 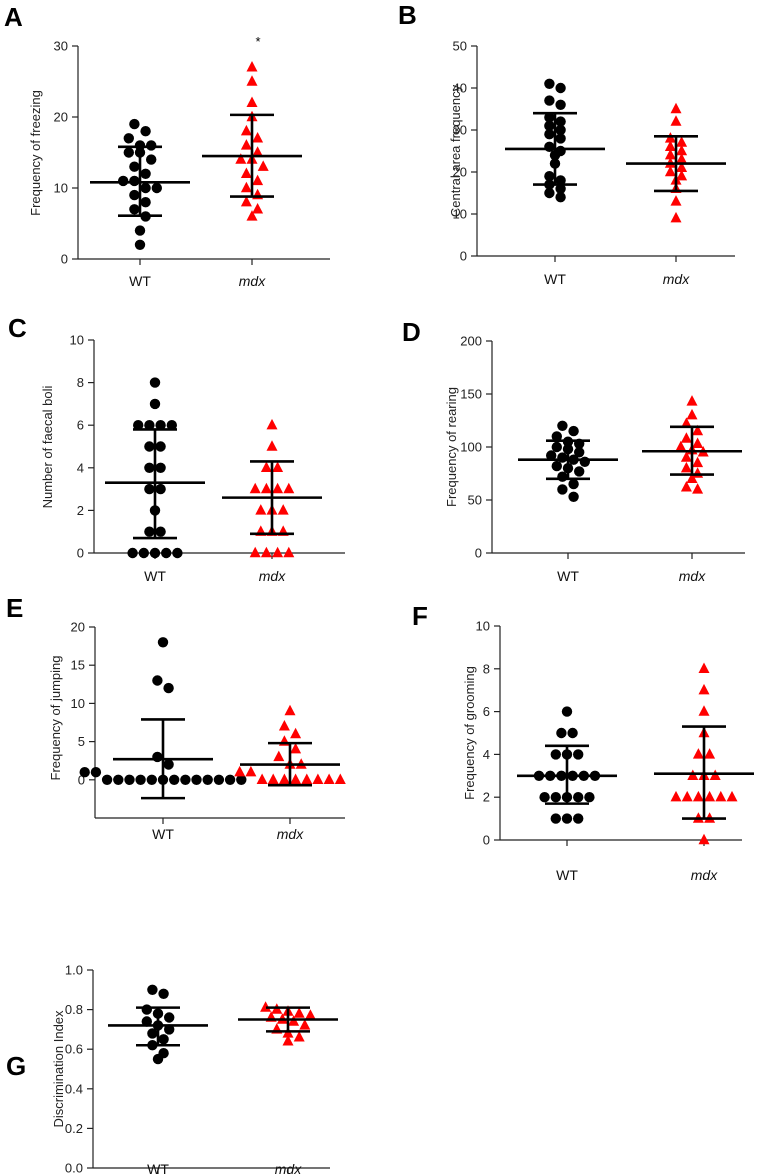 What do you see at coordinates (451, 447) in the screenshot?
I see `y-axis-label: Frequency of rearing` at bounding box center [451, 447].